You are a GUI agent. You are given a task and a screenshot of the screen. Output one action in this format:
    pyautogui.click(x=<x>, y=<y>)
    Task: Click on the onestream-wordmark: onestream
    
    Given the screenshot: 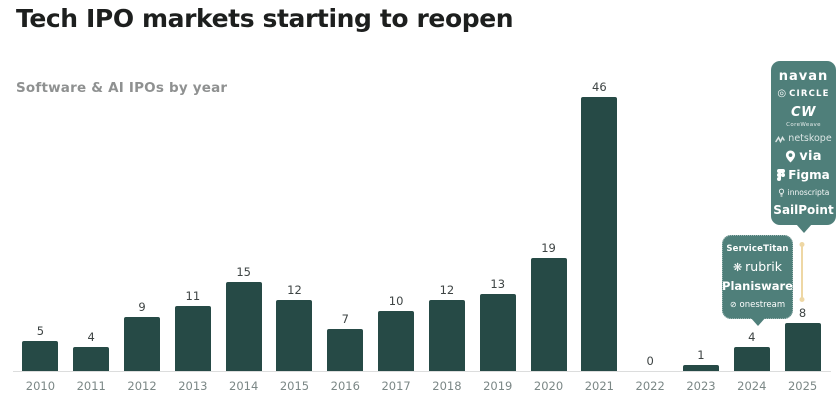 What is the action you would take?
    pyautogui.click(x=762, y=304)
    